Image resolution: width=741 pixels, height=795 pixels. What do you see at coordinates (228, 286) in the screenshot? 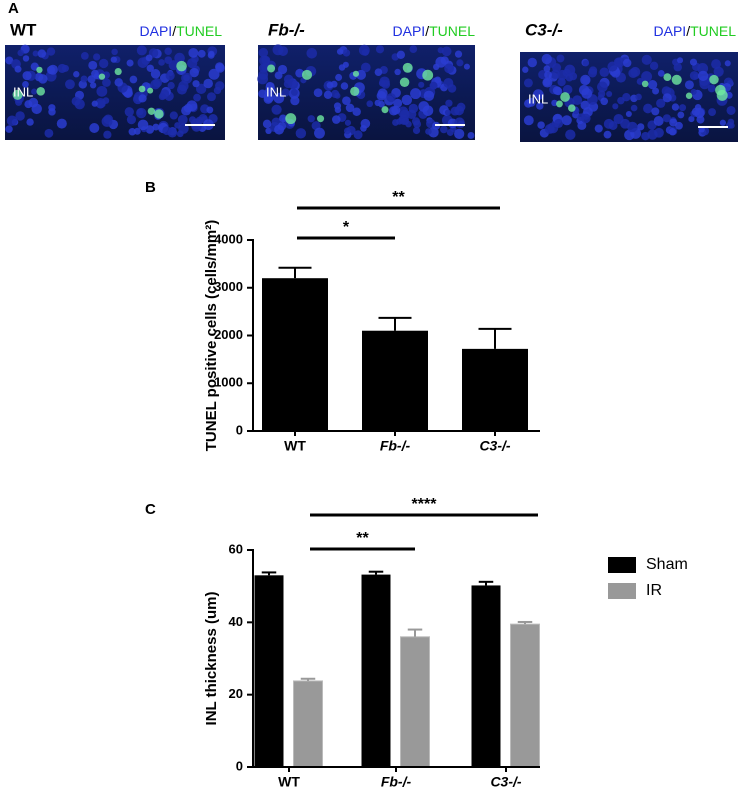
I see `y-tick-label: 3000` at bounding box center [228, 286].